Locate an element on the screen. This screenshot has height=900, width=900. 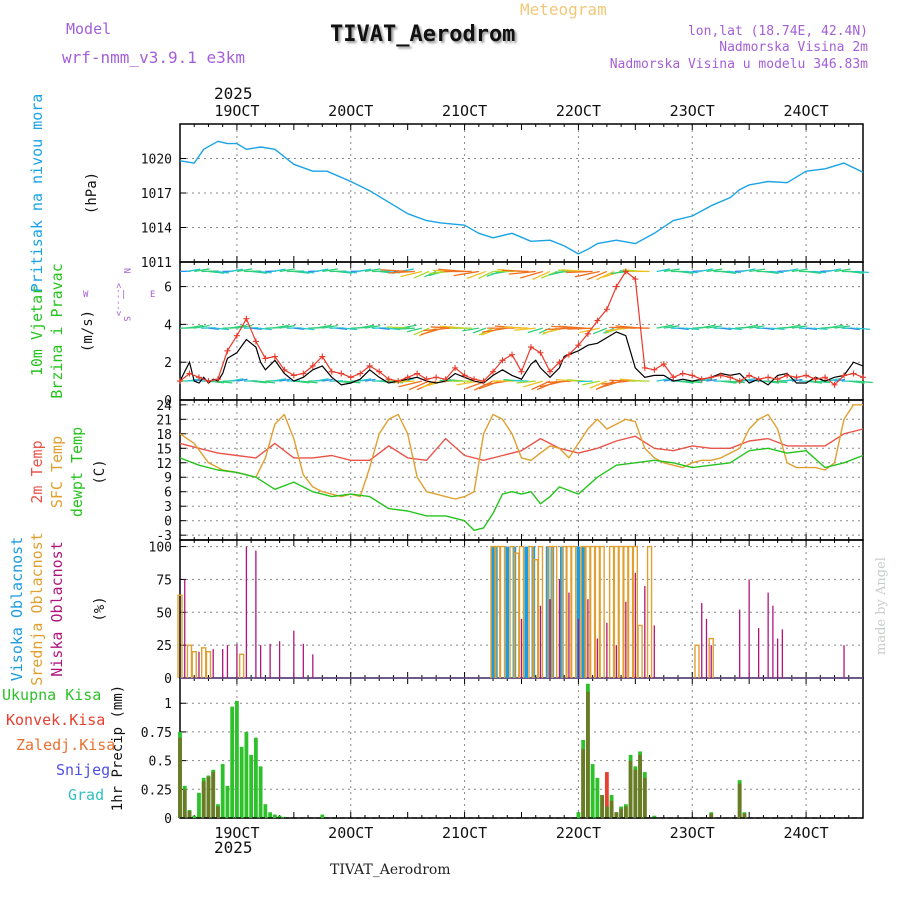
y-tick-label: -3 is located at coordinates (164, 536).